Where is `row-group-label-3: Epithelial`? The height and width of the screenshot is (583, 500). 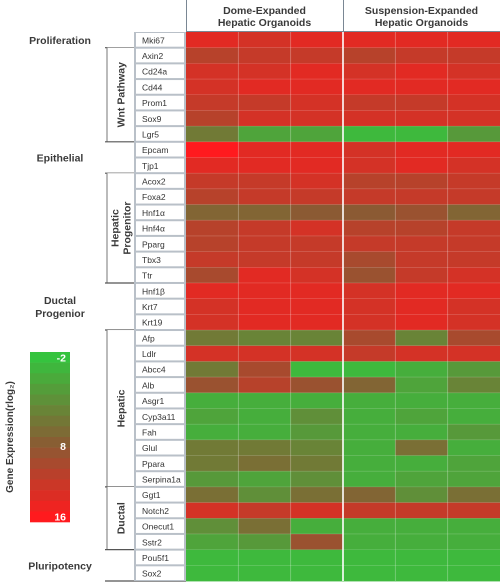 row-group-label-3: Epithelial is located at coordinates (60, 158).